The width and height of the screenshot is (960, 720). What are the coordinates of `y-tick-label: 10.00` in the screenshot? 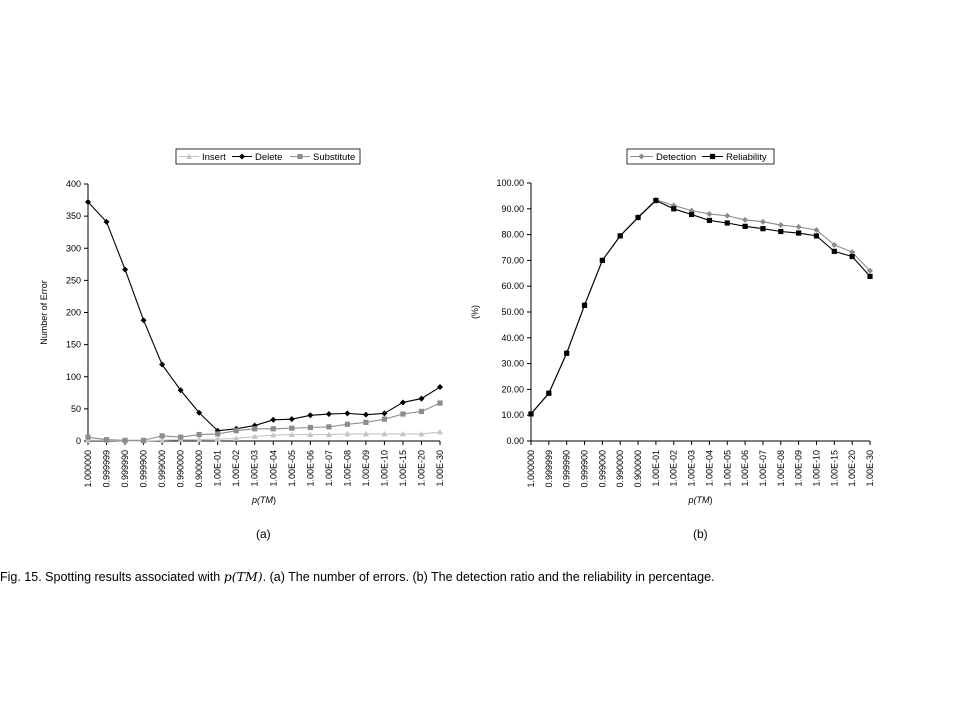 It's located at (512, 415).